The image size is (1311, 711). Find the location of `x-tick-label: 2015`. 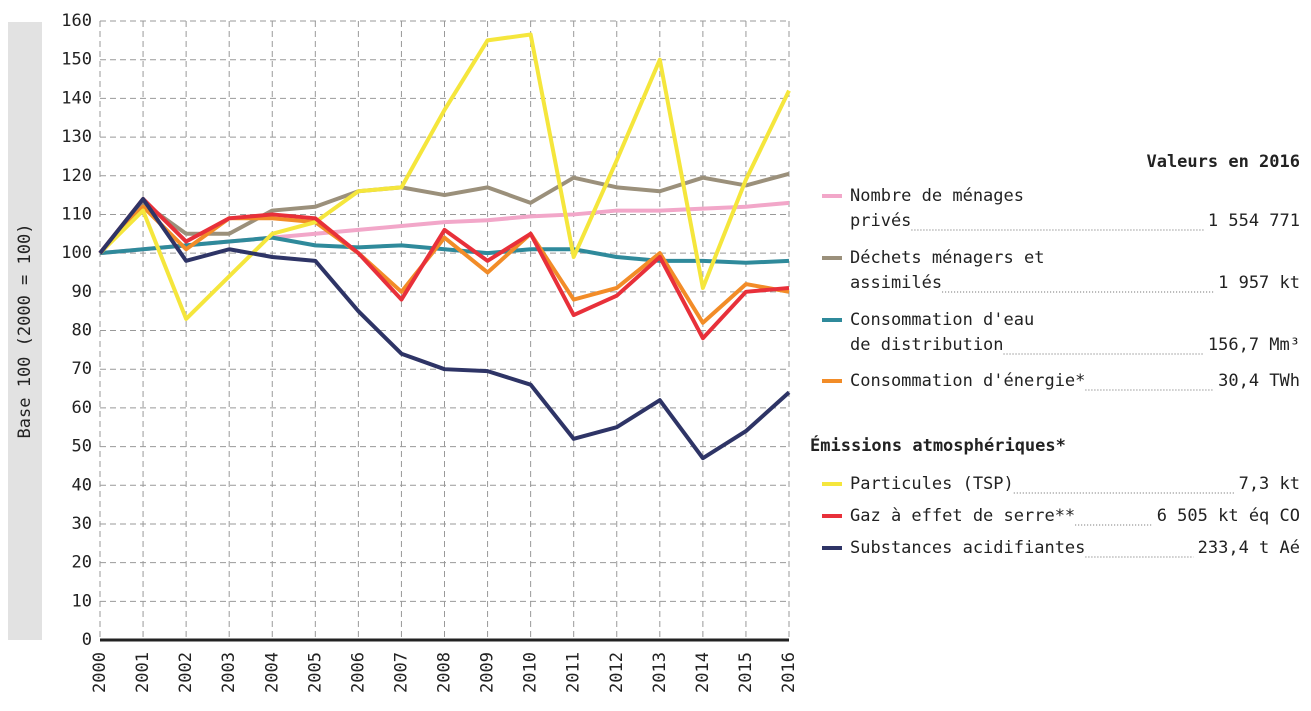

x-tick-label: 2015 is located at coordinates (746, 672).